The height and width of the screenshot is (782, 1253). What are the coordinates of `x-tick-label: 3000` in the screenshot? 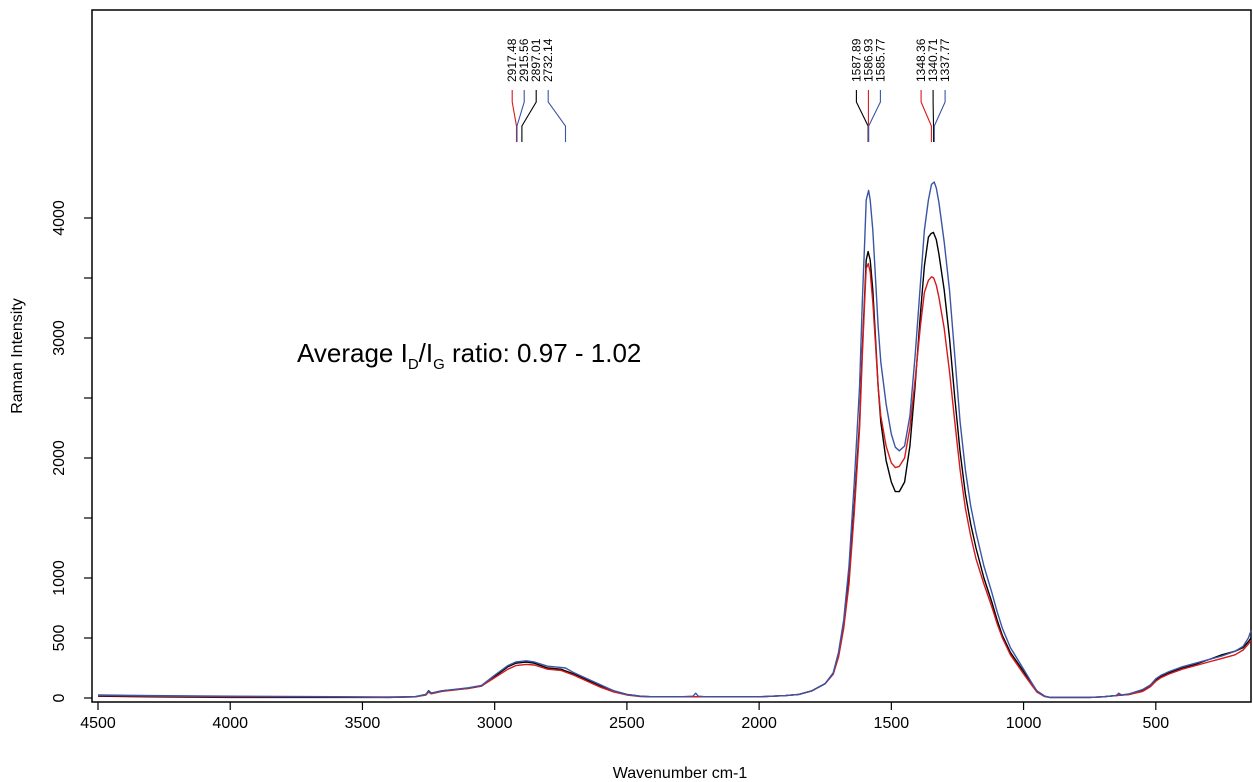 It's located at (495, 723).